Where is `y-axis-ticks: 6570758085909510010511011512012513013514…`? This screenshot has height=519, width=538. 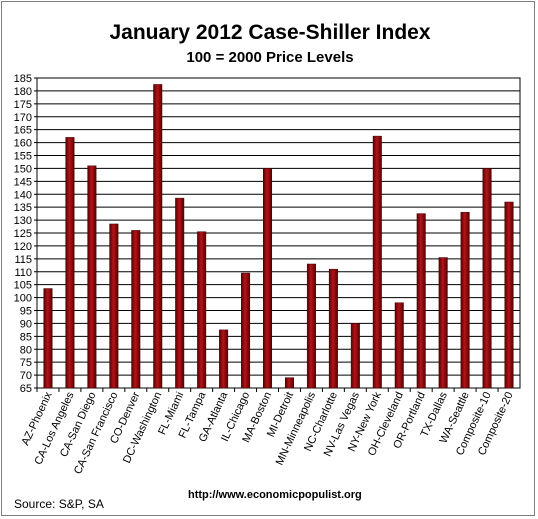 y-axis-ticks: 6570758085909510010511011512012513013514… is located at coordinates (23, 234).